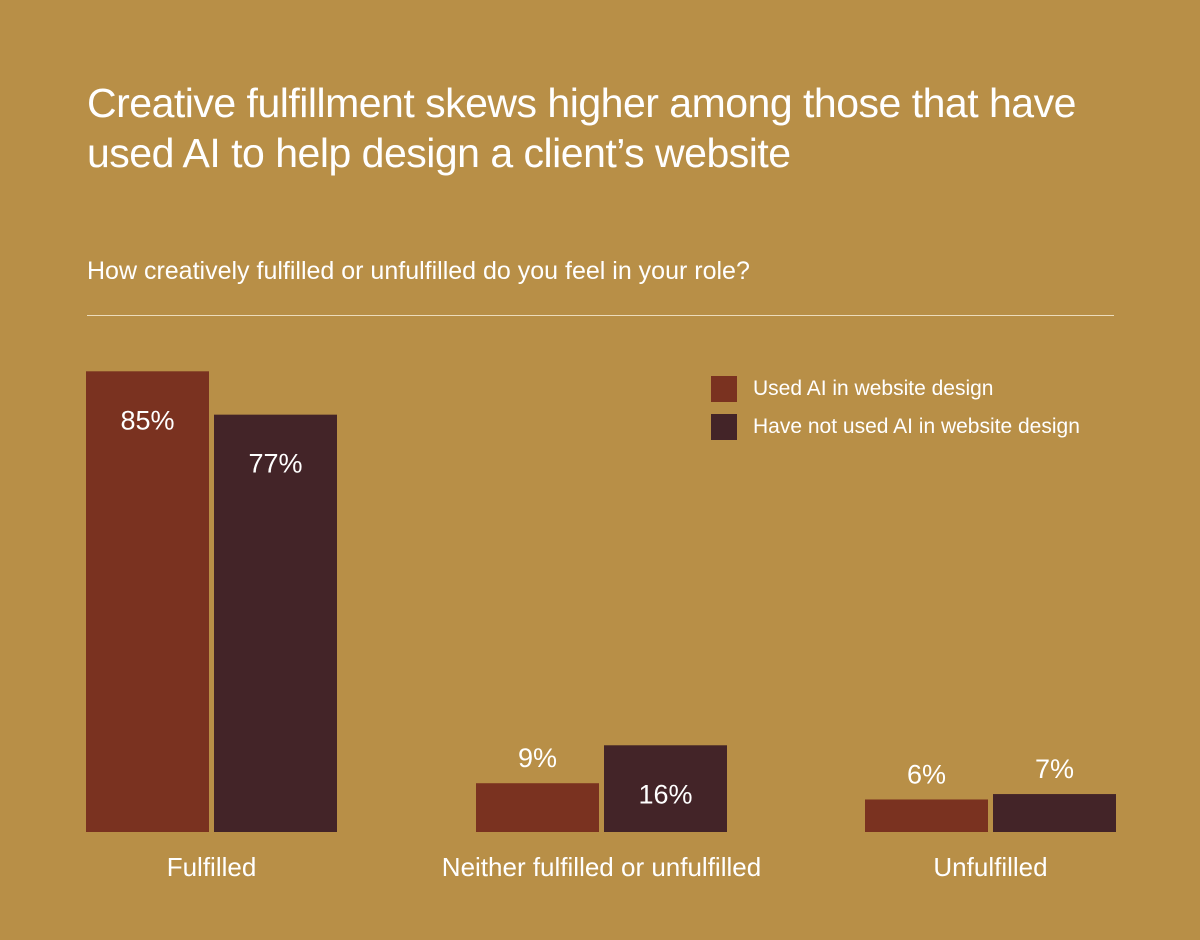 The width and height of the screenshot is (1200, 940). I want to click on data-label-unfulfilled-used-ai: 6%, so click(926, 774).